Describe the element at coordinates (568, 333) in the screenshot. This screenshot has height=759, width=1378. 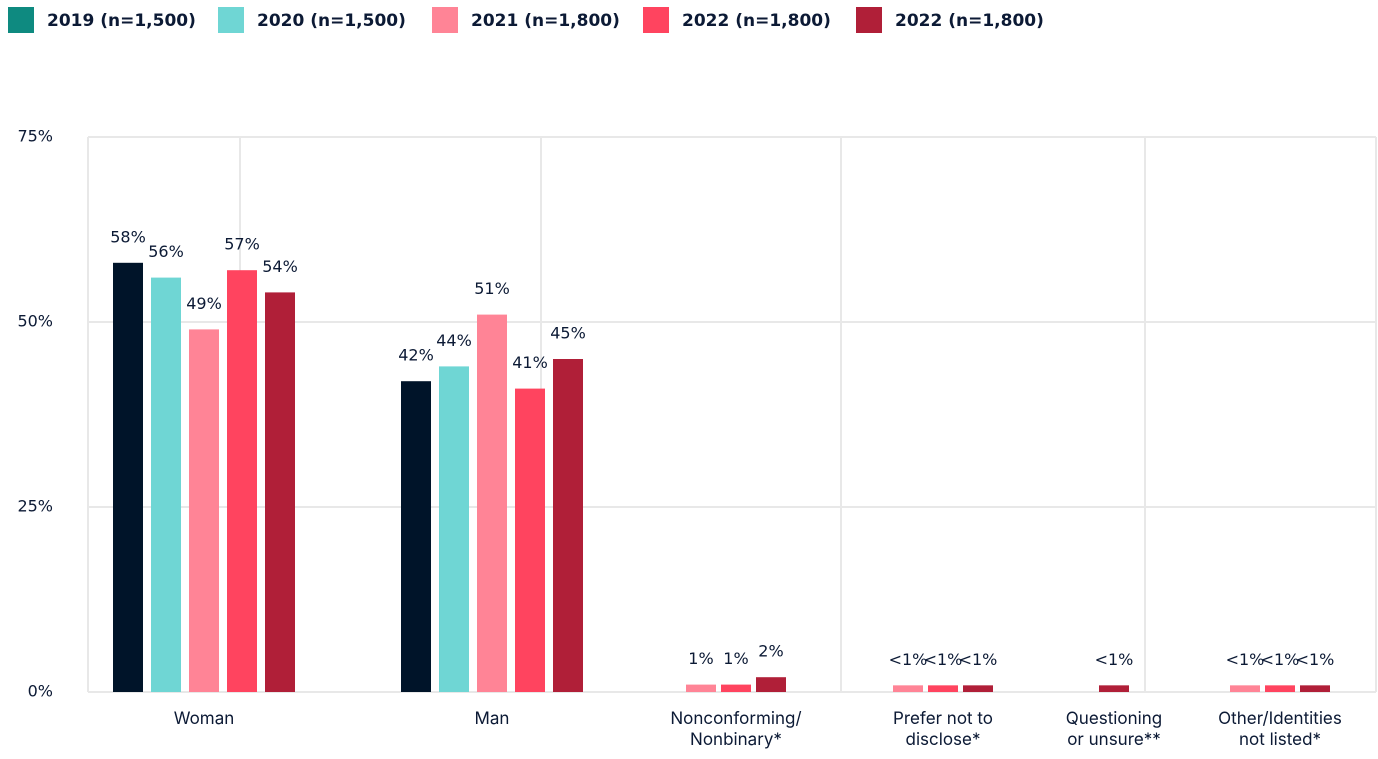
I see `value-label: 45%` at that location.